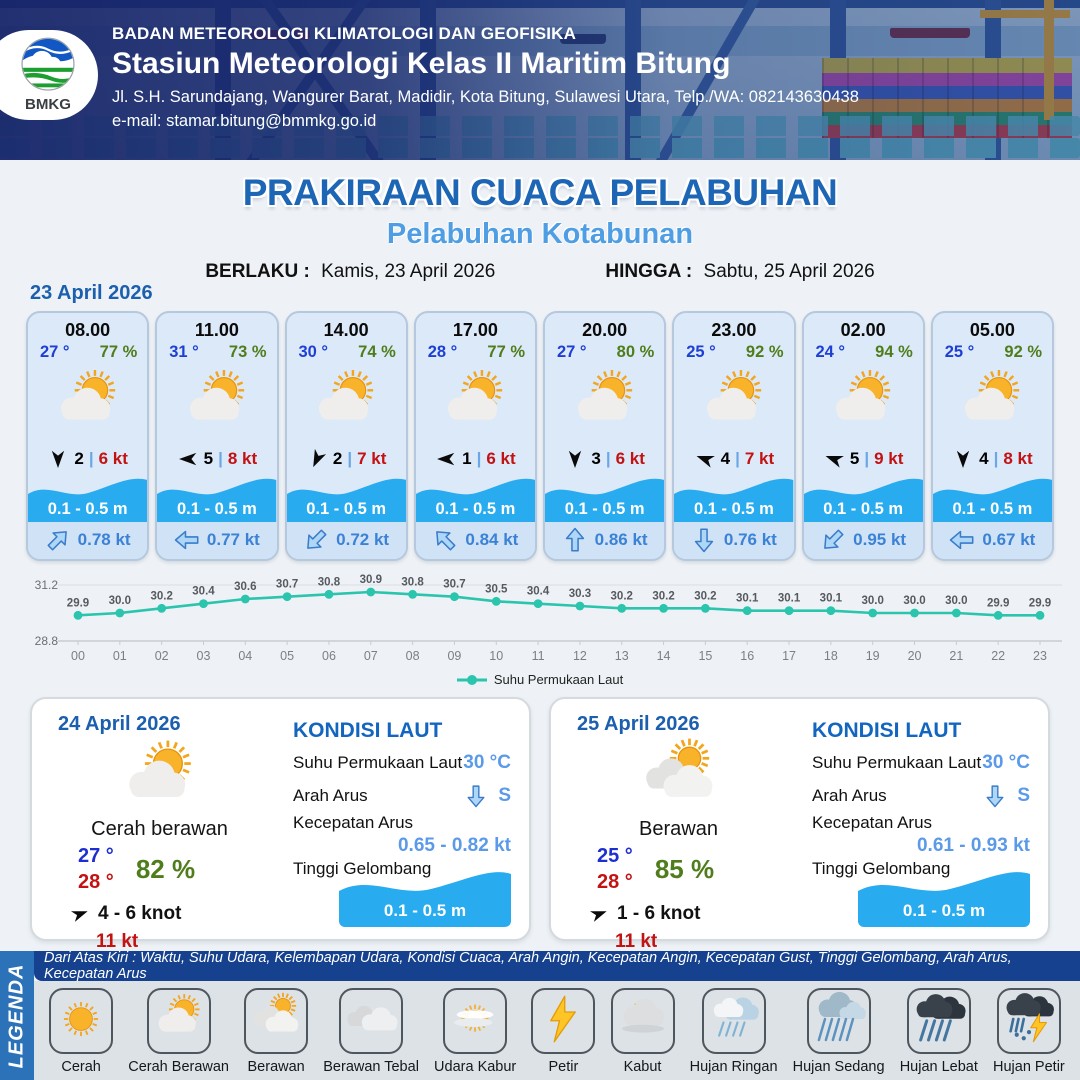  What do you see at coordinates (165, 868) in the screenshot?
I see `daily-humidity: 82 %` at bounding box center [165, 868].